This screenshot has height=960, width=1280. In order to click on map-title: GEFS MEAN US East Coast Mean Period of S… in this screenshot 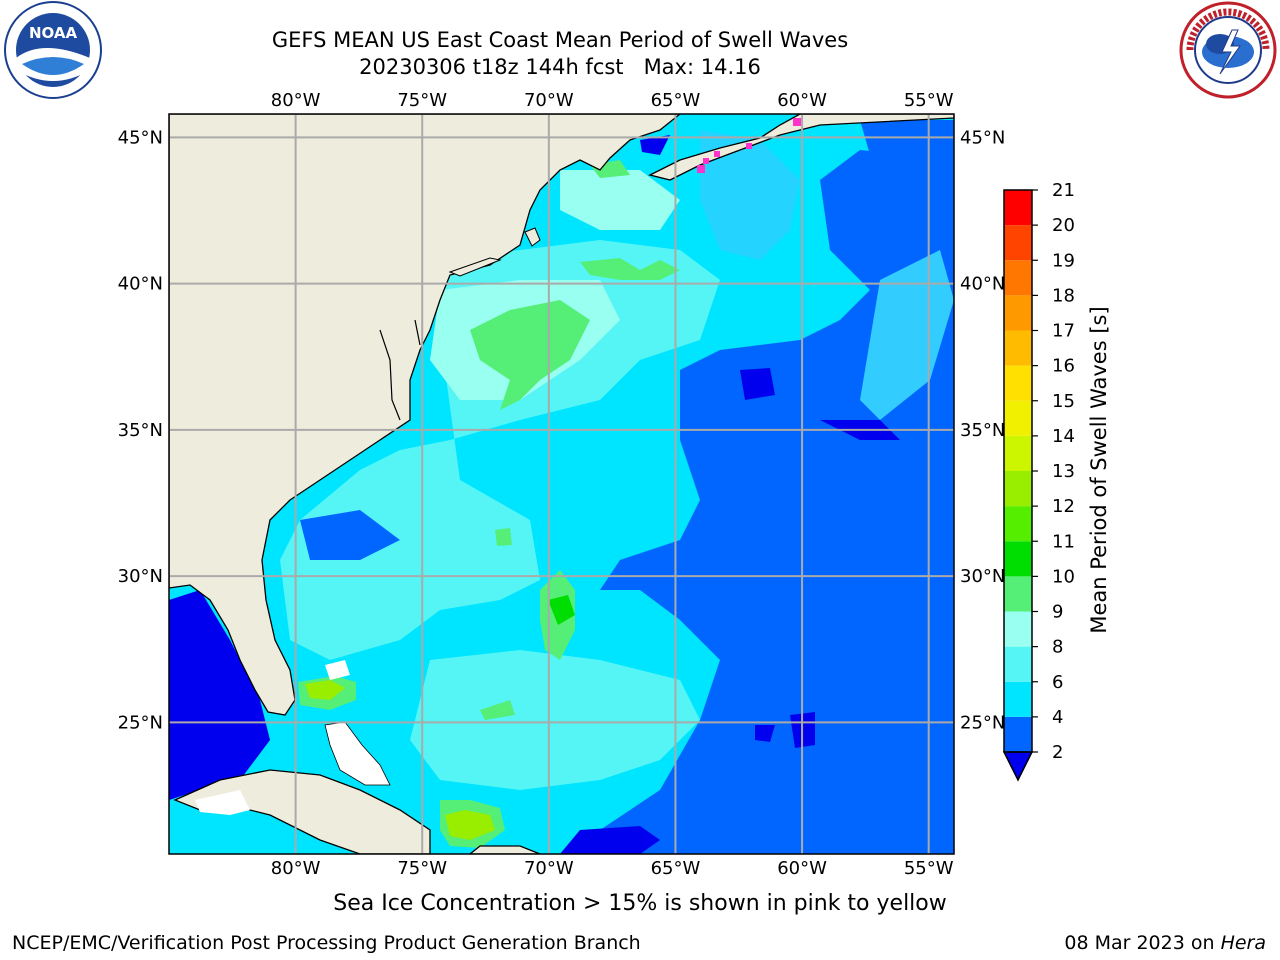, I will do `click(560, 40)`.